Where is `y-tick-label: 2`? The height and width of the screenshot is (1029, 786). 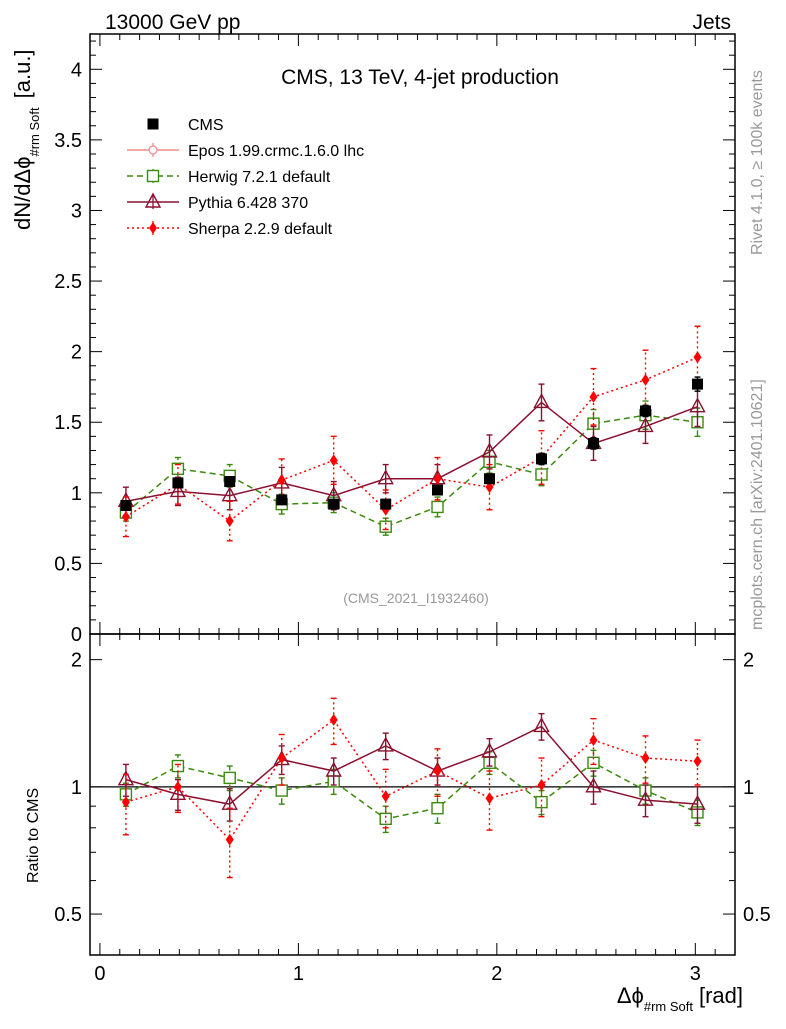
y-tick-label: 2 is located at coordinates (76, 353).